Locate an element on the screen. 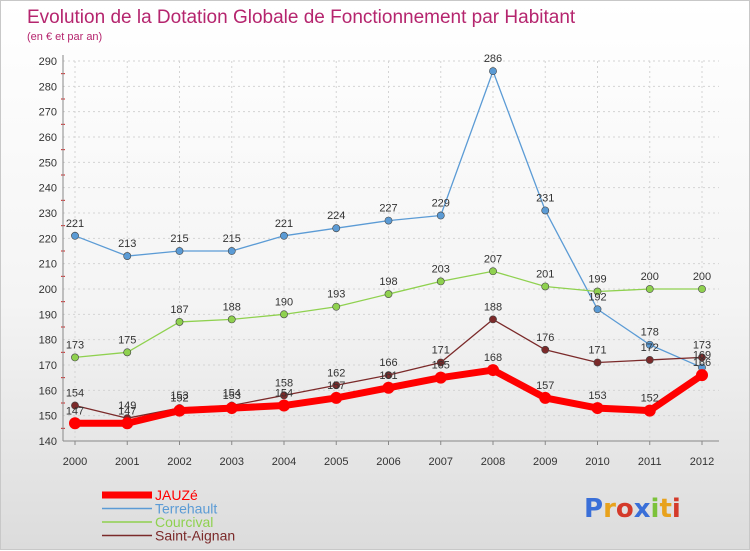 This screenshot has width=750, height=551. data-label: 187 is located at coordinates (179, 310).